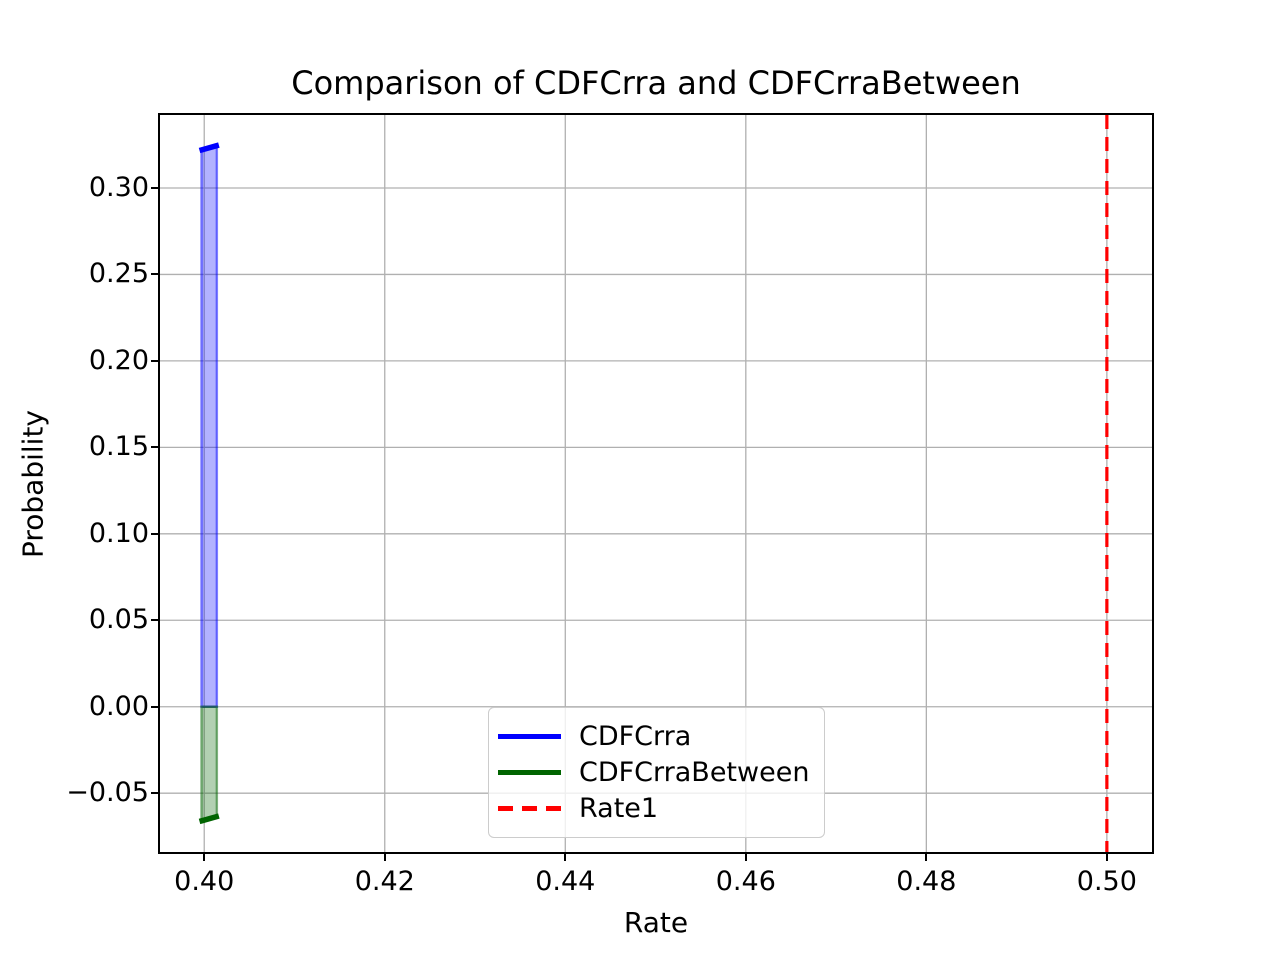 The width and height of the screenshot is (1280, 960). What do you see at coordinates (118, 360) in the screenshot?
I see `y-tick-label: 0.20` at bounding box center [118, 360].